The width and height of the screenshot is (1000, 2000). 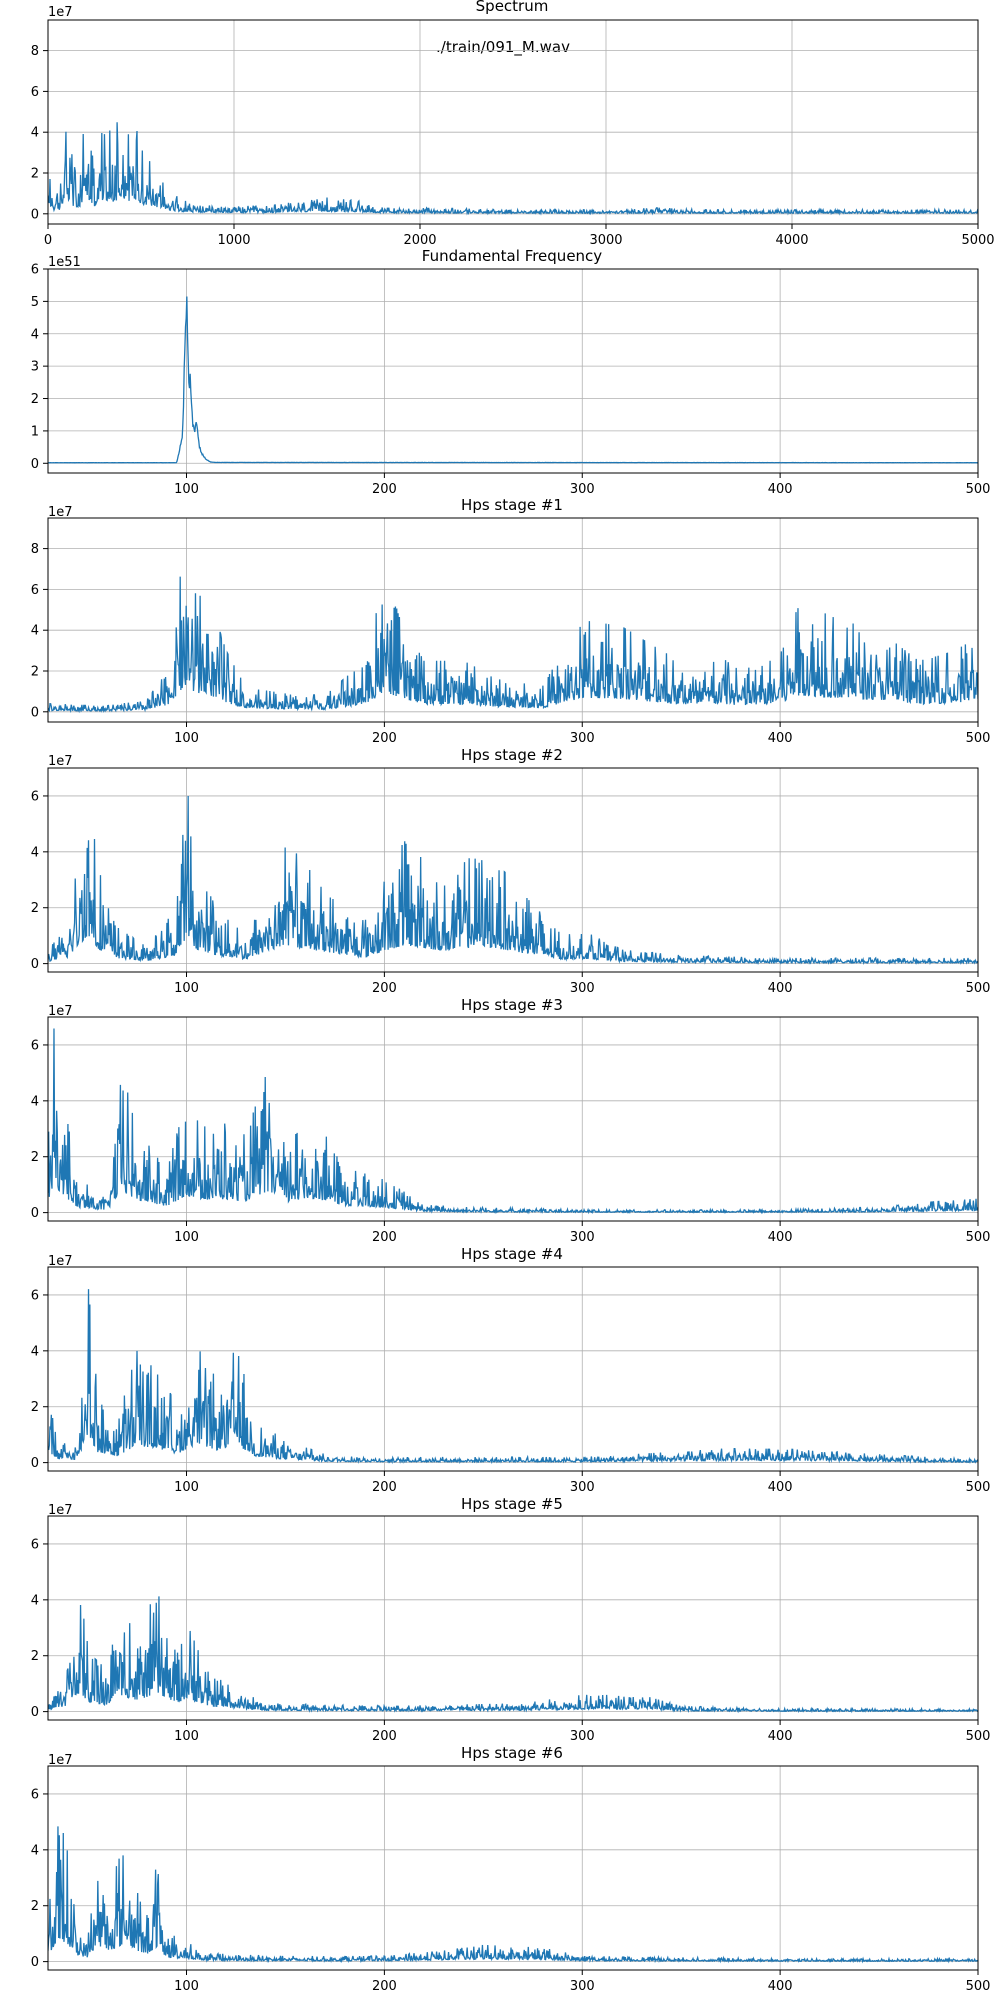 I want to click on y-exponent-label: 1e51, so click(x=64, y=262).